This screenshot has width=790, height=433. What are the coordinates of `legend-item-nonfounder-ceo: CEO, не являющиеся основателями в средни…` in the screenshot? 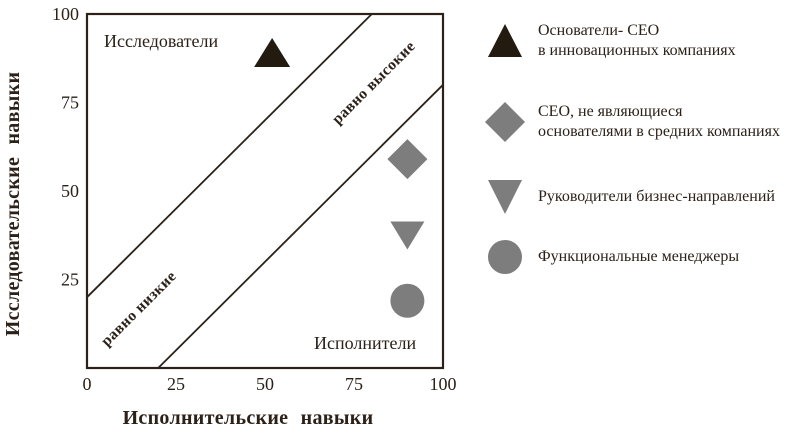 It's located at (631, 122).